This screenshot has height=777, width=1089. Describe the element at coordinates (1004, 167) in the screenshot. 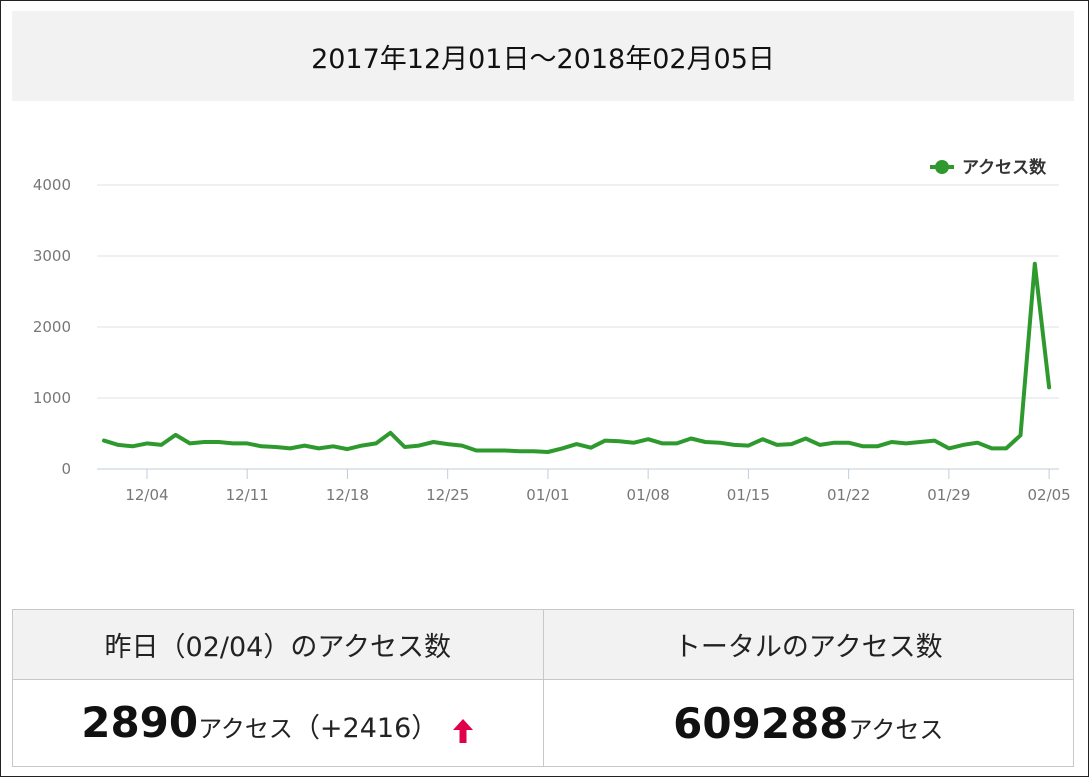

I see `legend-label: アクセス数` at that location.